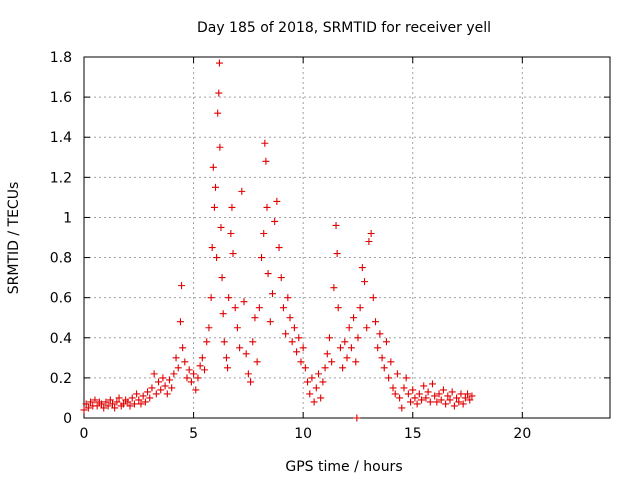  Describe the element at coordinates (84, 434) in the screenshot. I see `x-tick-label: 0` at that location.